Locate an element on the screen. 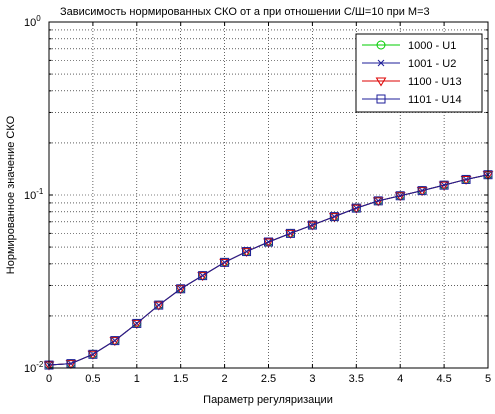 Image resolution: width=495 pixels, height=414 pixels. x-tick-label: 4.5 is located at coordinates (443, 379).